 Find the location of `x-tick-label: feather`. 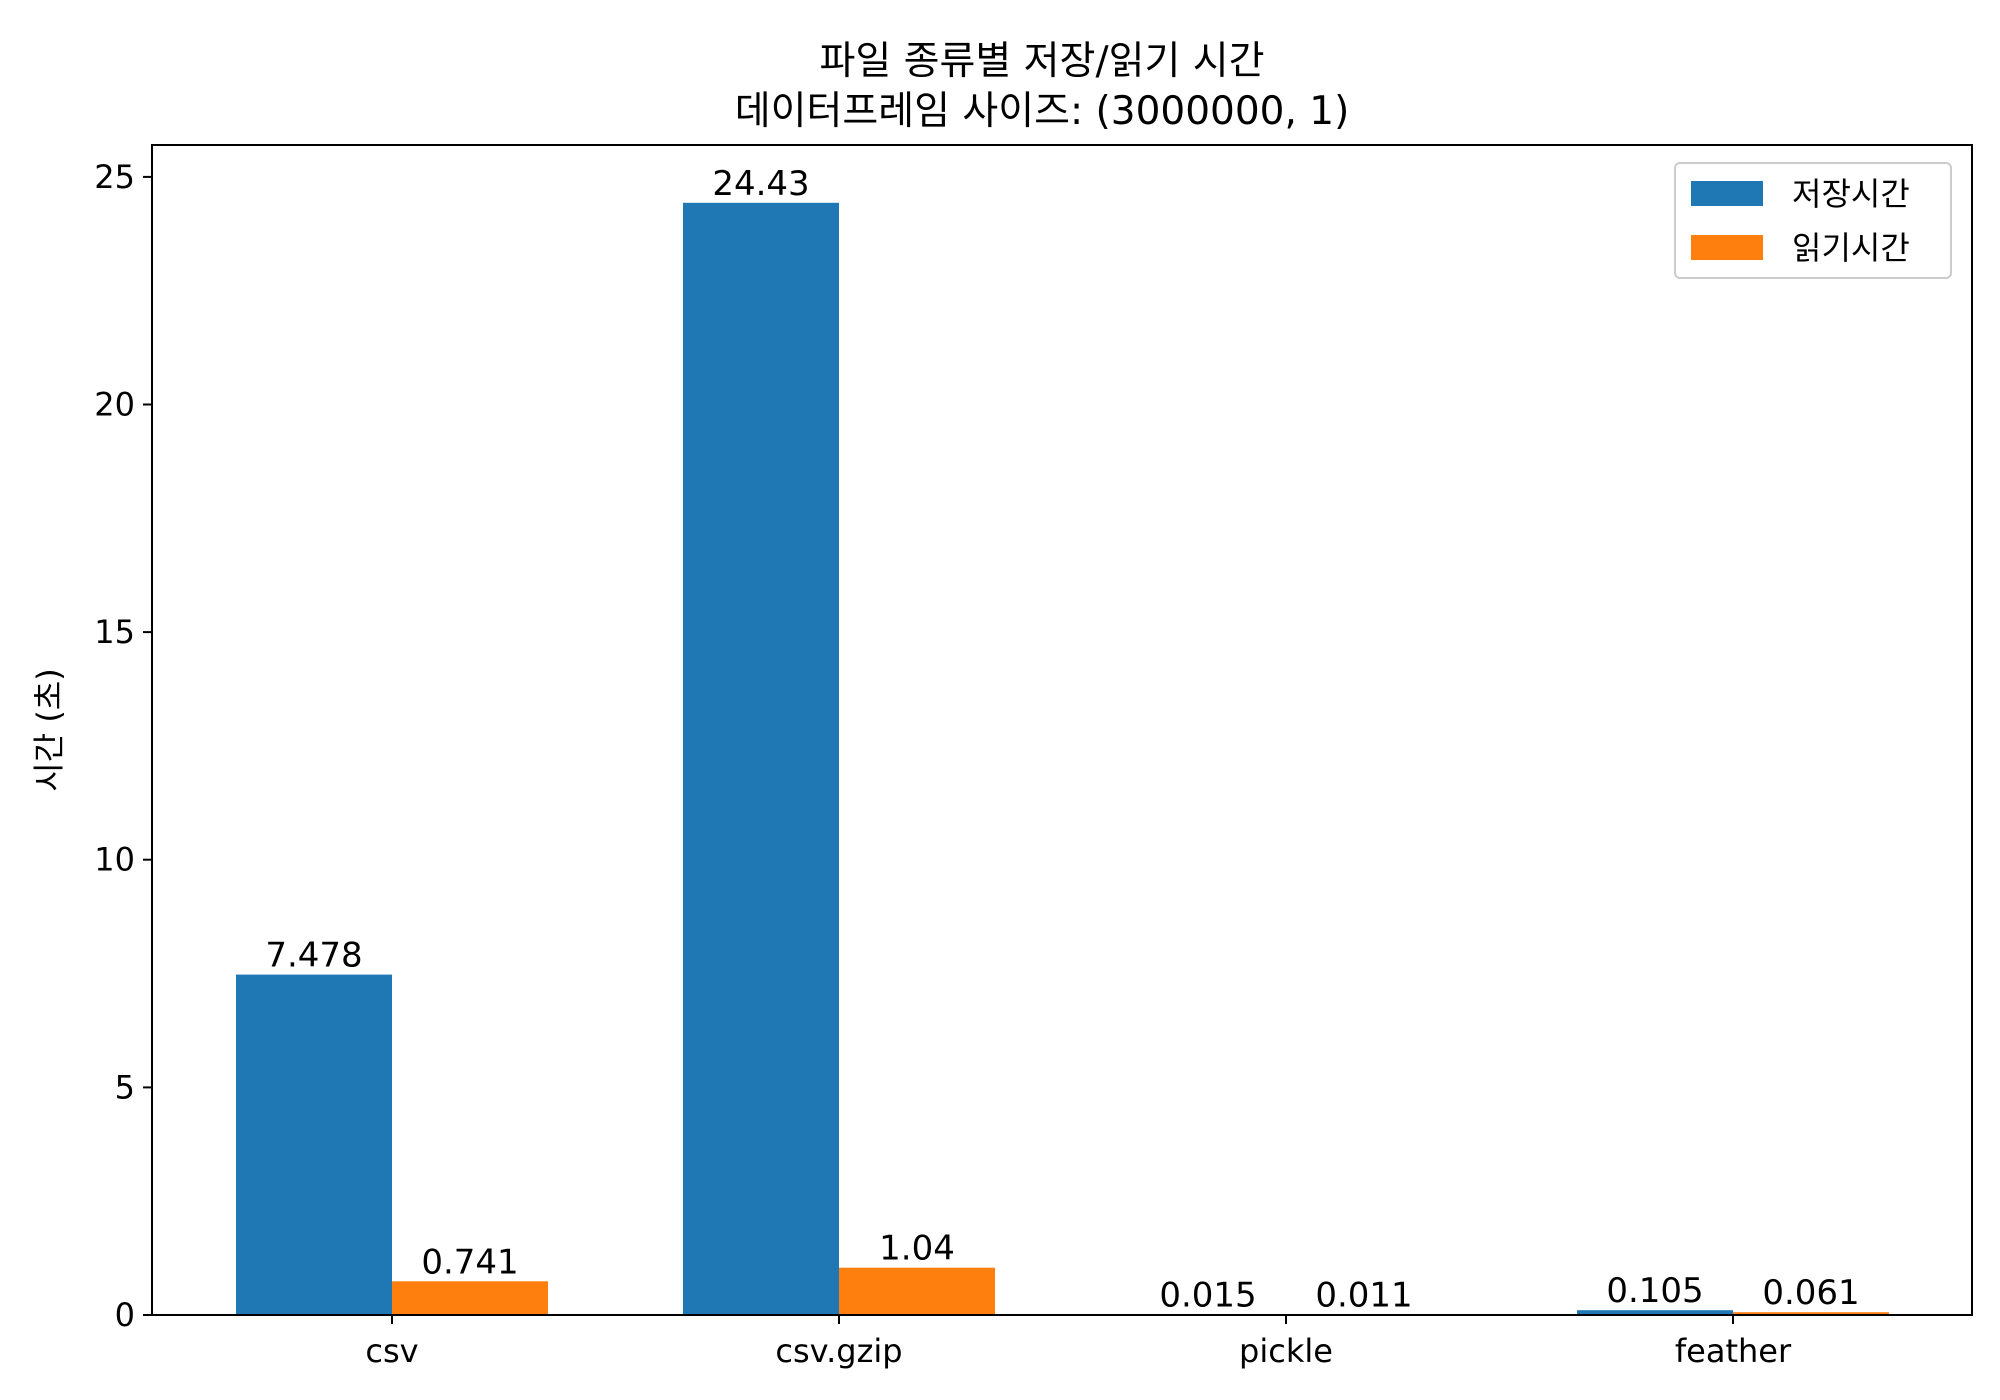

x-tick-label: feather is located at coordinates (1733, 1351).